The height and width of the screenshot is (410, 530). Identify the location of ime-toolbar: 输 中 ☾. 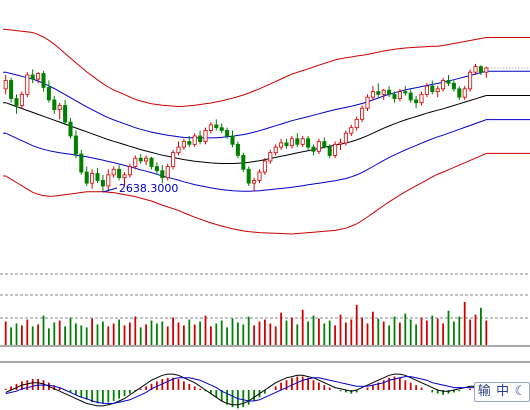
(502, 392).